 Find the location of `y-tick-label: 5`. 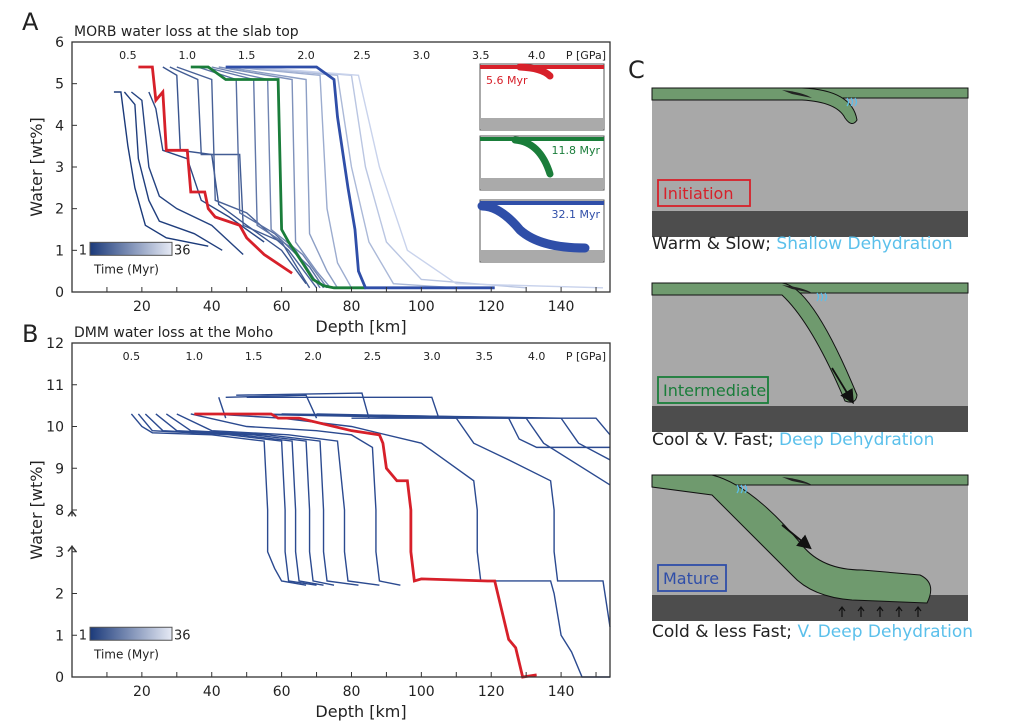

y-tick-label: 5 is located at coordinates (59, 85).